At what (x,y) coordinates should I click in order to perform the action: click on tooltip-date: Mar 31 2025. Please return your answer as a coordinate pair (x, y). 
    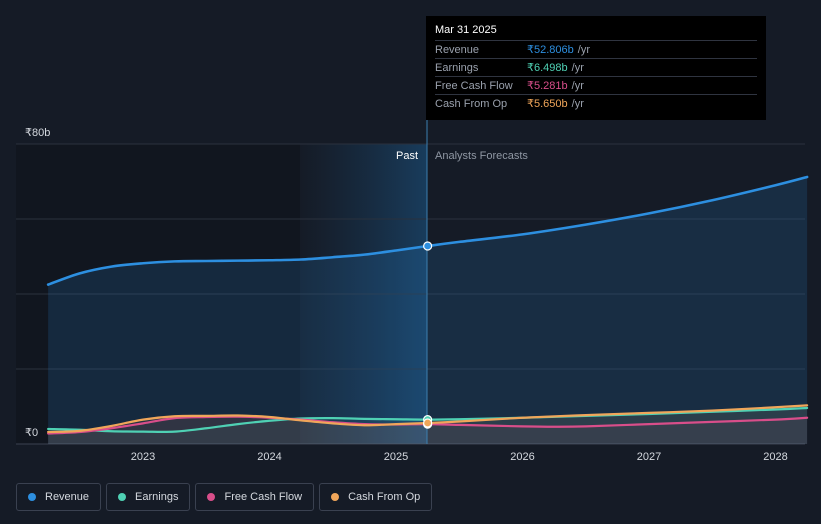
    Looking at the image, I should click on (466, 30).